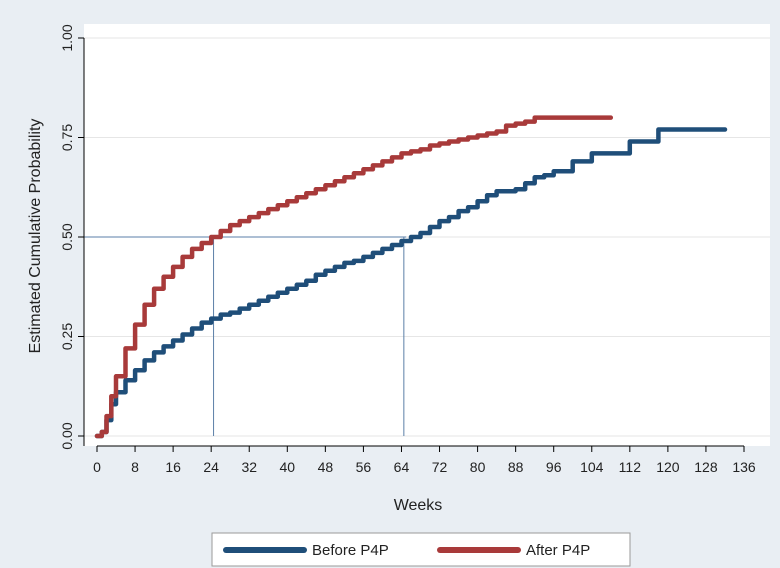 This screenshot has height=568, width=780. I want to click on y-tick-label-3: 0.75, so click(67, 137).